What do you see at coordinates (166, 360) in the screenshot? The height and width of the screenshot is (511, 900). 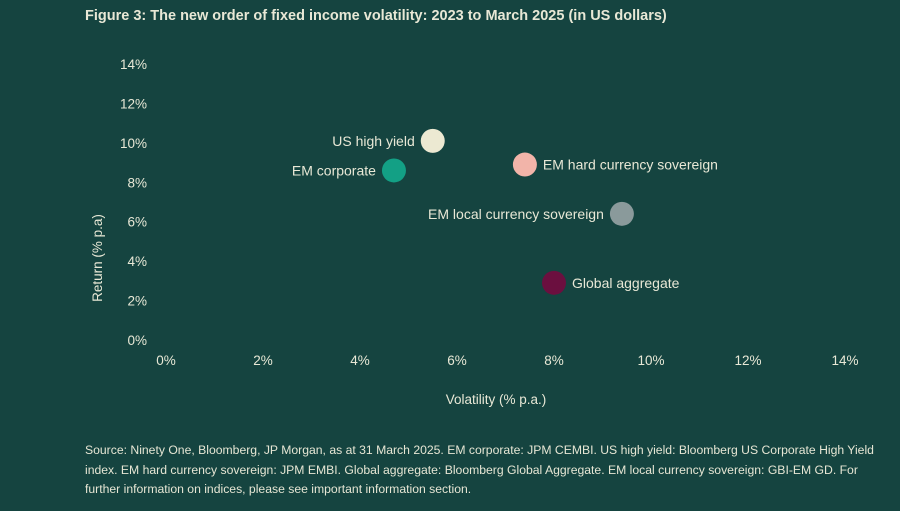 I see `x-tick-label: 0%` at bounding box center [166, 360].